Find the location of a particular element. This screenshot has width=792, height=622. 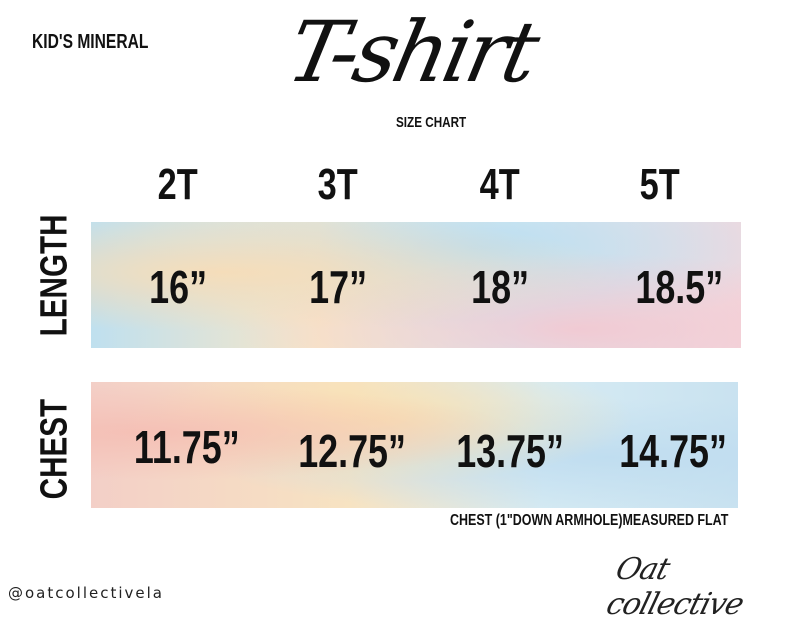

chest-value-5t: 14.75” is located at coordinates (673, 451).